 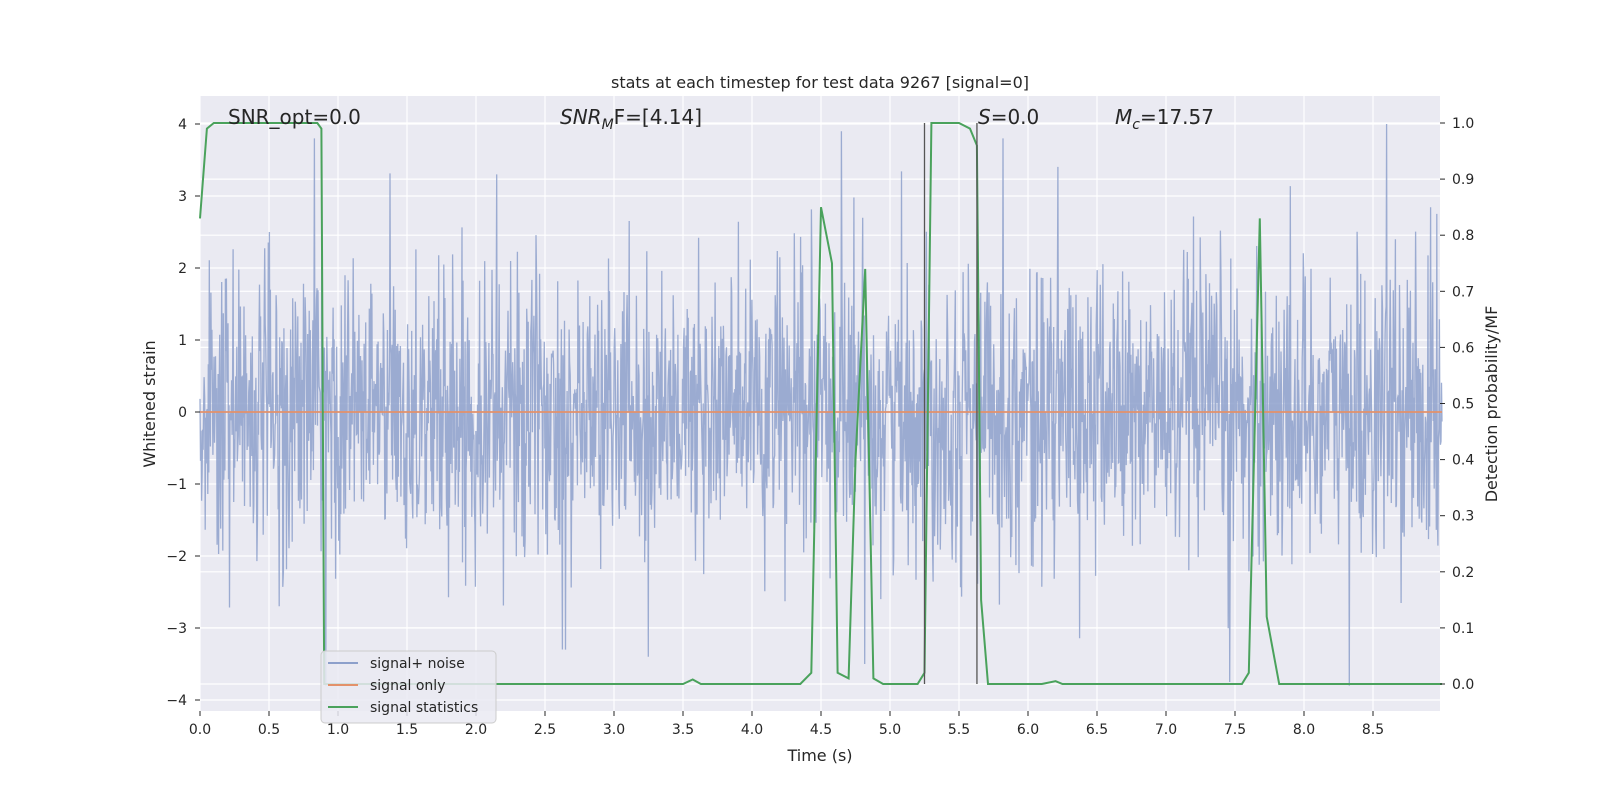 What do you see at coordinates (819, 755) in the screenshot?
I see `x-axis-title: Time (s)` at bounding box center [819, 755].